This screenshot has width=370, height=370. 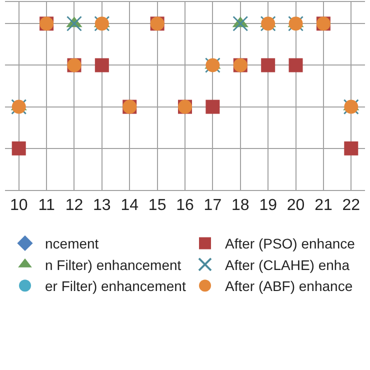 What do you see at coordinates (290, 244) in the screenshot?
I see `legend-label: After (PSO) enhance` at bounding box center [290, 244].